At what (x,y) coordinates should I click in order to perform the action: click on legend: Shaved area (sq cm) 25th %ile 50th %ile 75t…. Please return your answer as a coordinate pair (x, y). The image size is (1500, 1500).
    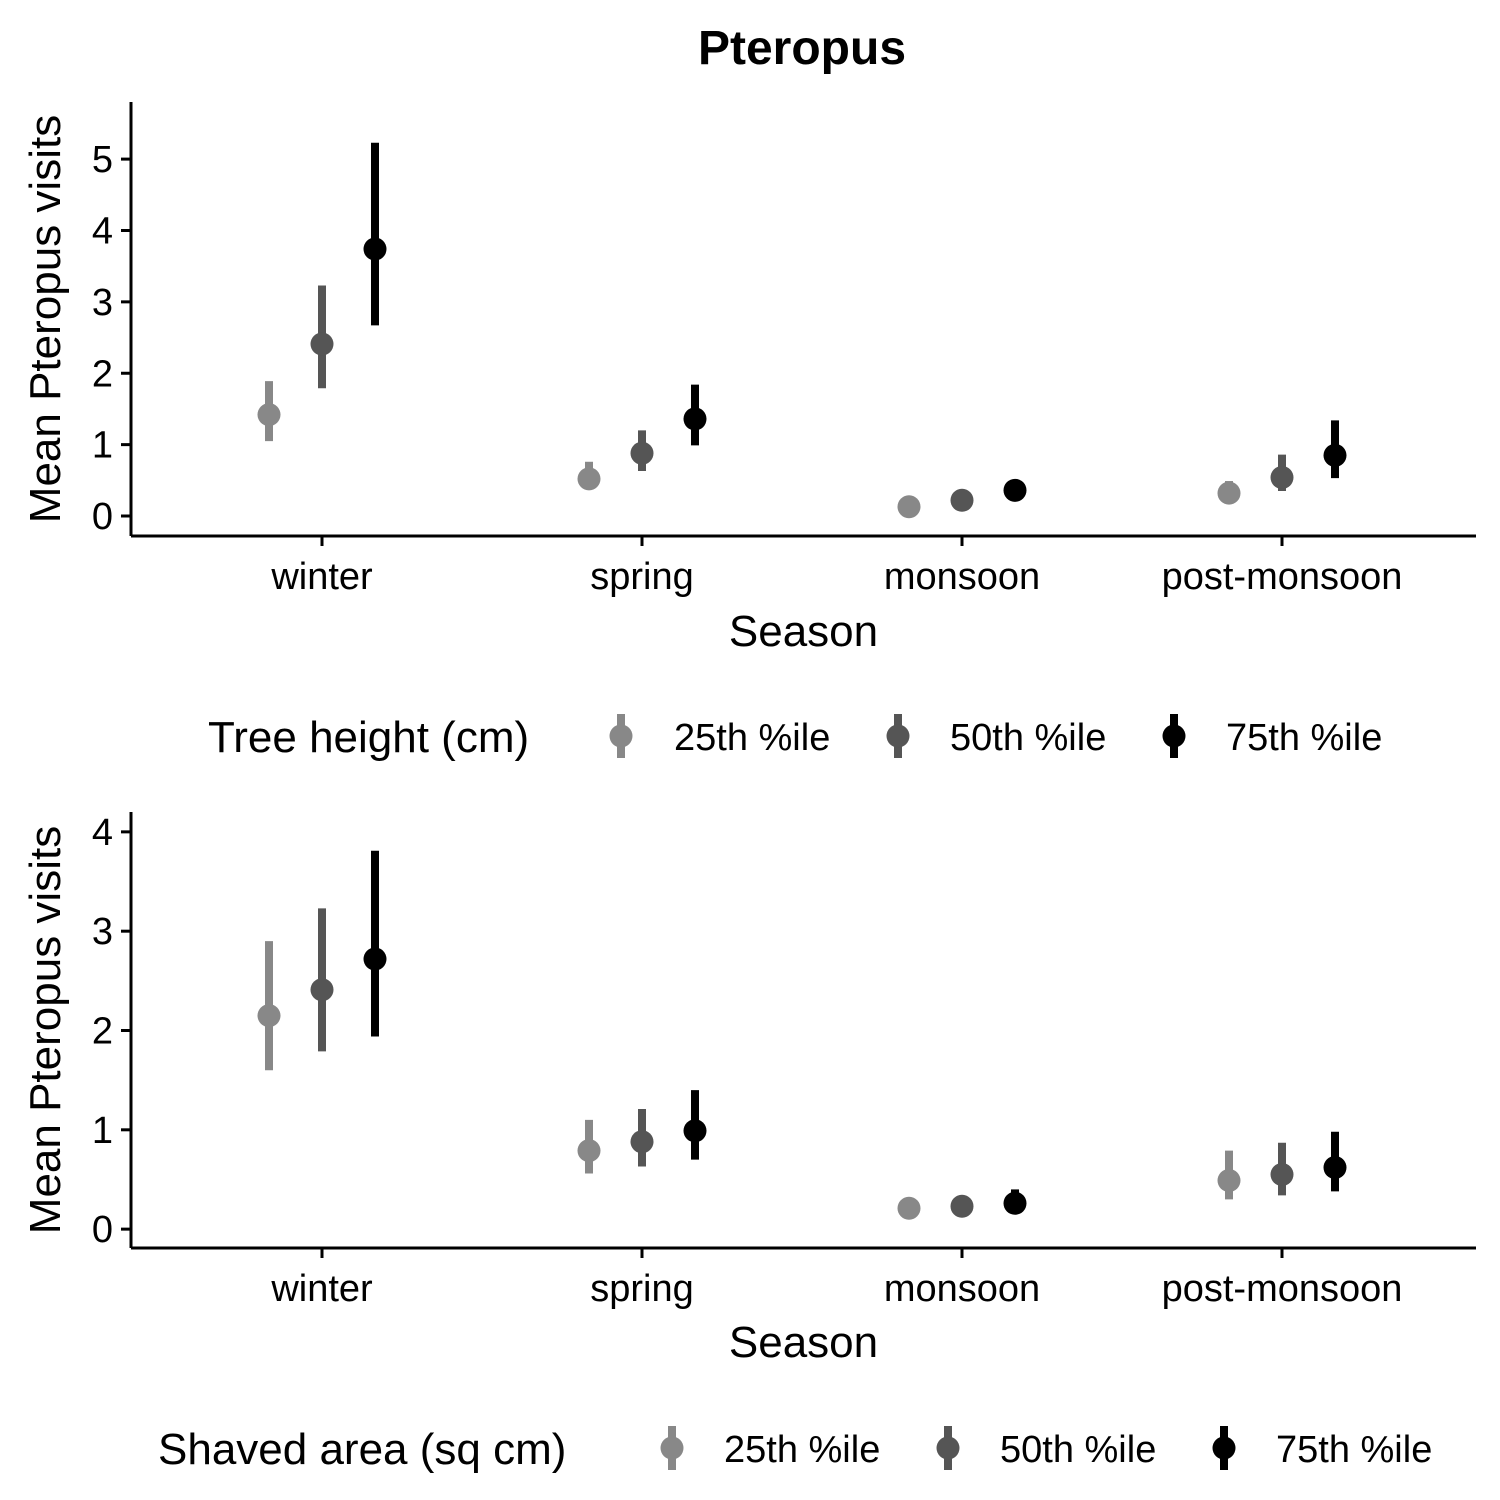
    Looking at the image, I should click on (795, 1449).